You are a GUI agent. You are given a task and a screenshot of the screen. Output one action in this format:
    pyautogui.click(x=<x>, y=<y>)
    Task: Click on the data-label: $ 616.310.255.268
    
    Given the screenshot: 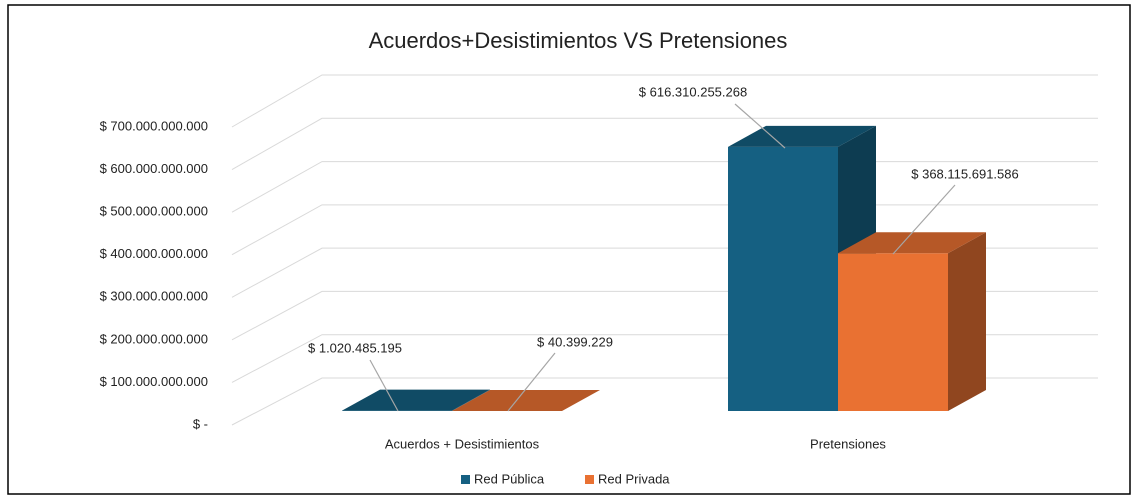 What is the action you would take?
    pyautogui.click(x=693, y=91)
    